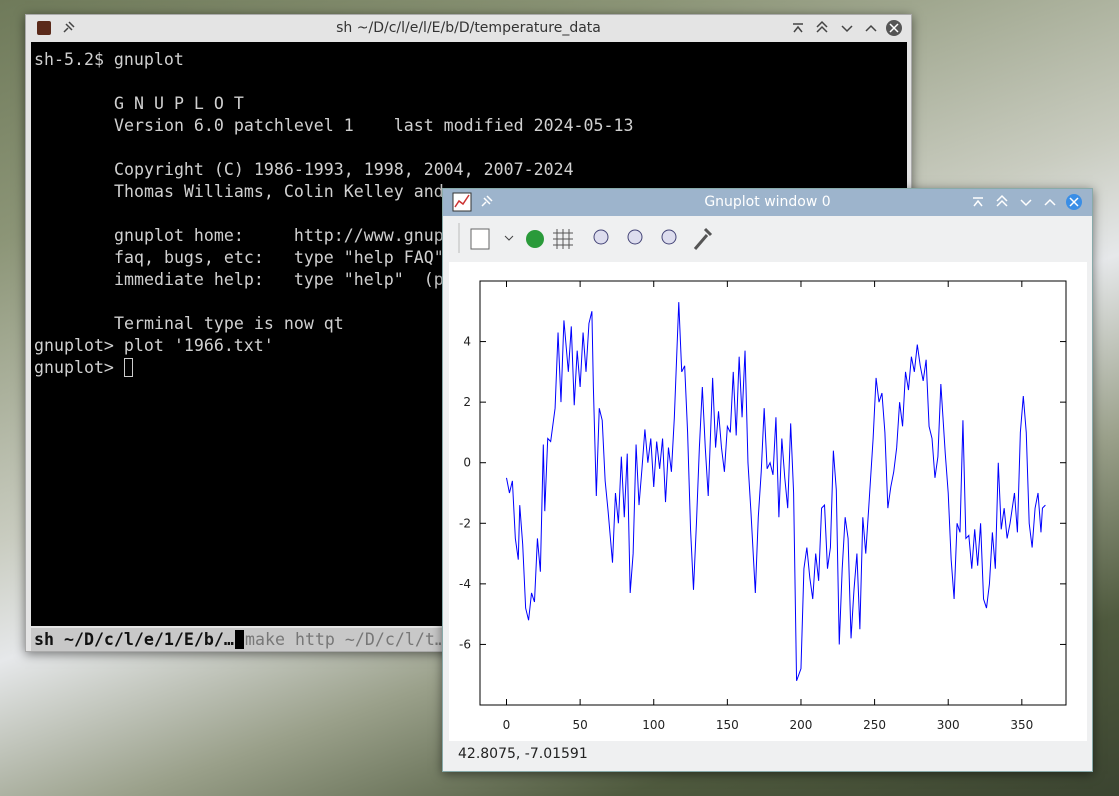  Describe the element at coordinates (669, 237) in the screenshot. I see `zoom-reset-button` at that location.